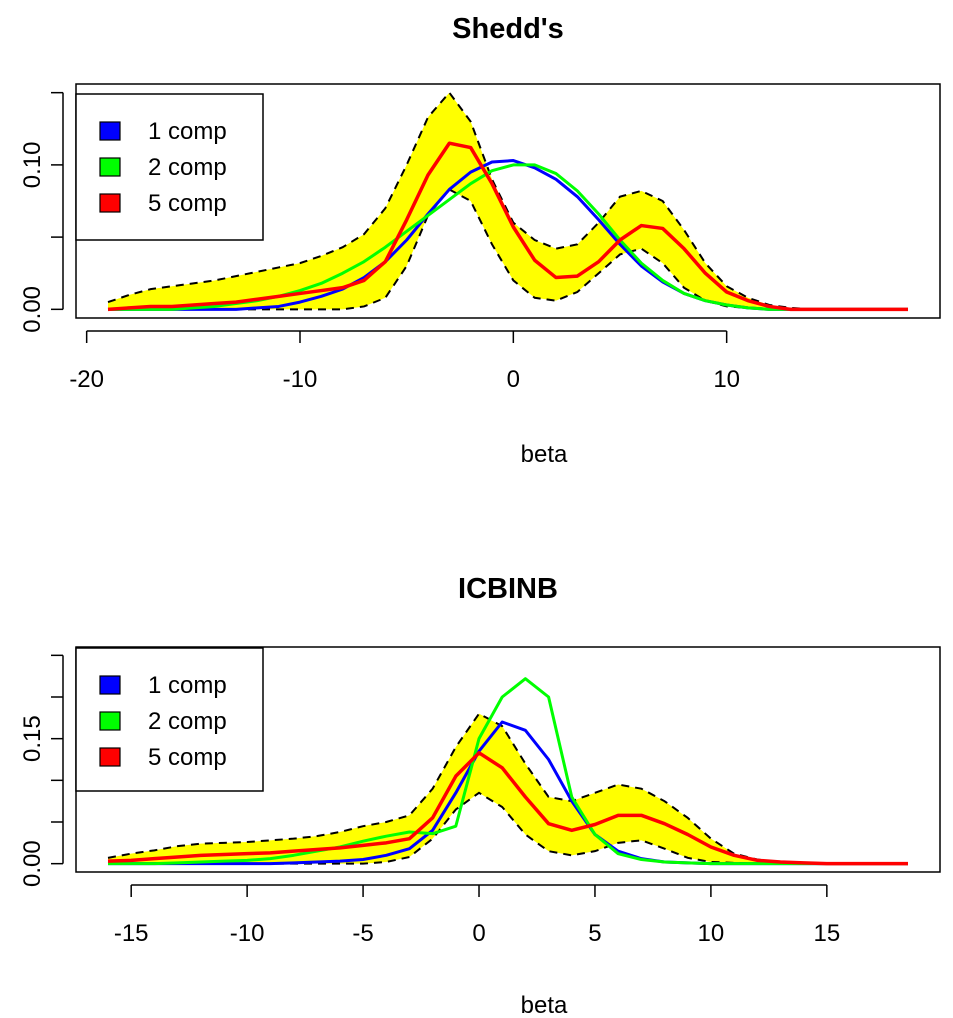  What do you see at coordinates (32, 165) in the screenshot?
I see `y-tick-label: 0.10` at bounding box center [32, 165].